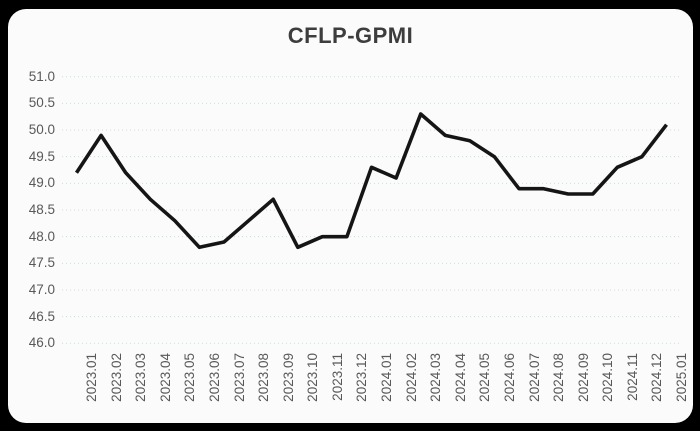 The height and width of the screenshot is (431, 700). I want to click on x-axis-tick-label: 2023.12, so click(362, 377).